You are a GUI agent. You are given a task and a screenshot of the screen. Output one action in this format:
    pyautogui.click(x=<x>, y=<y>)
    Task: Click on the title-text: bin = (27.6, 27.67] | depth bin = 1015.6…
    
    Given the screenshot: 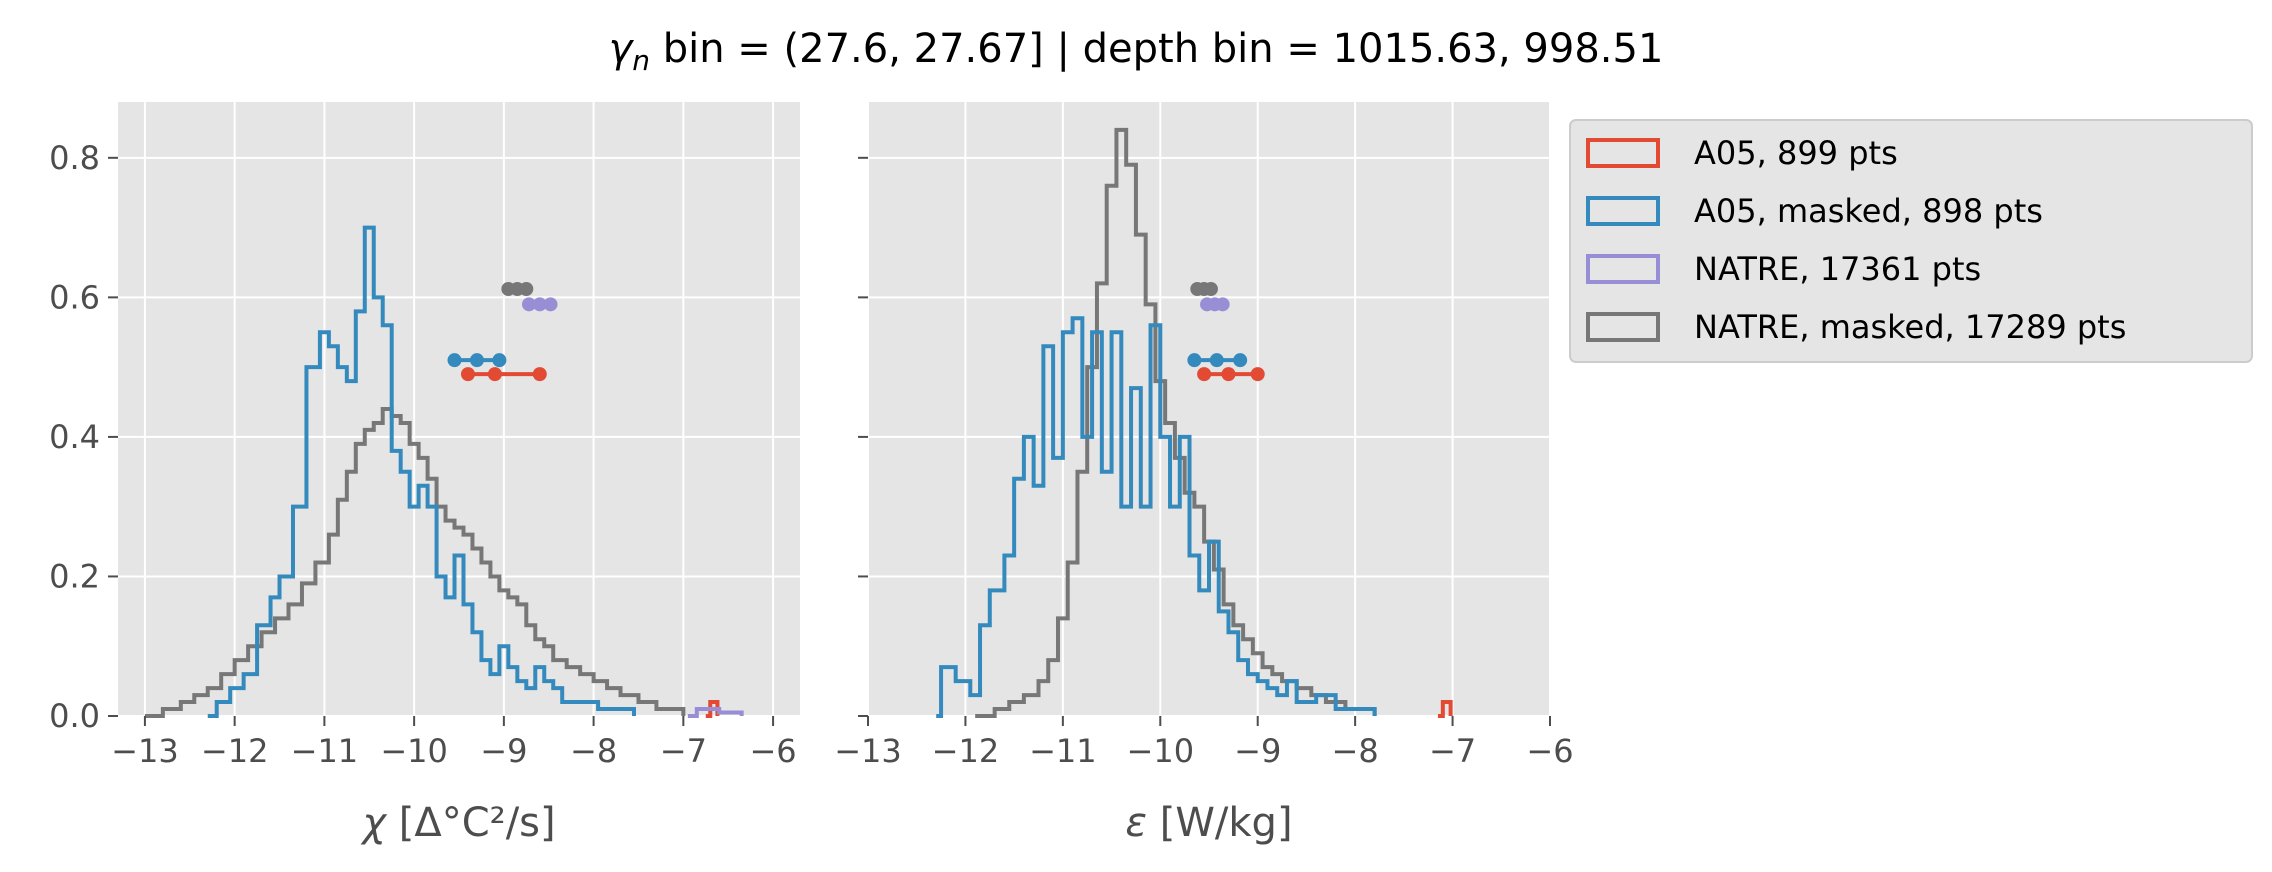 What is the action you would take?
    pyautogui.click(x=1156, y=49)
    